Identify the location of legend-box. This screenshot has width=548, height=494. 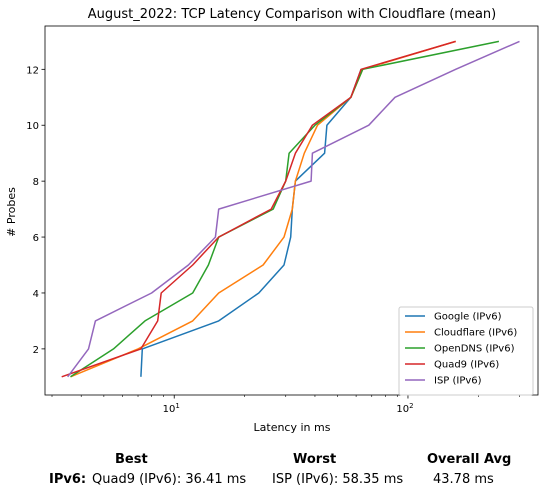
(466, 351).